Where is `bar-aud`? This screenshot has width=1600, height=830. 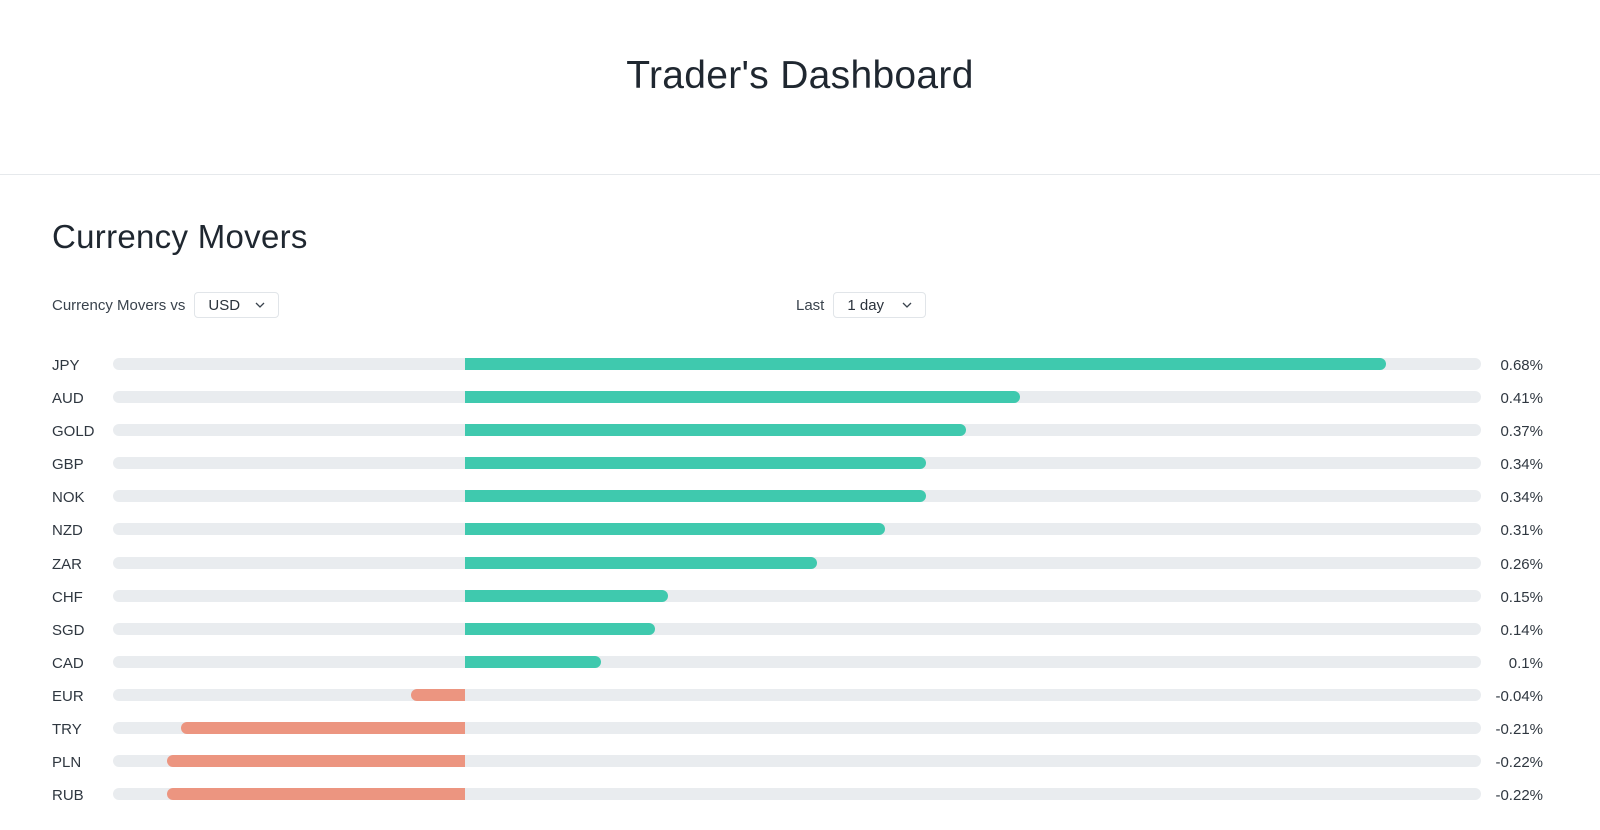 bar-aud is located at coordinates (743, 397).